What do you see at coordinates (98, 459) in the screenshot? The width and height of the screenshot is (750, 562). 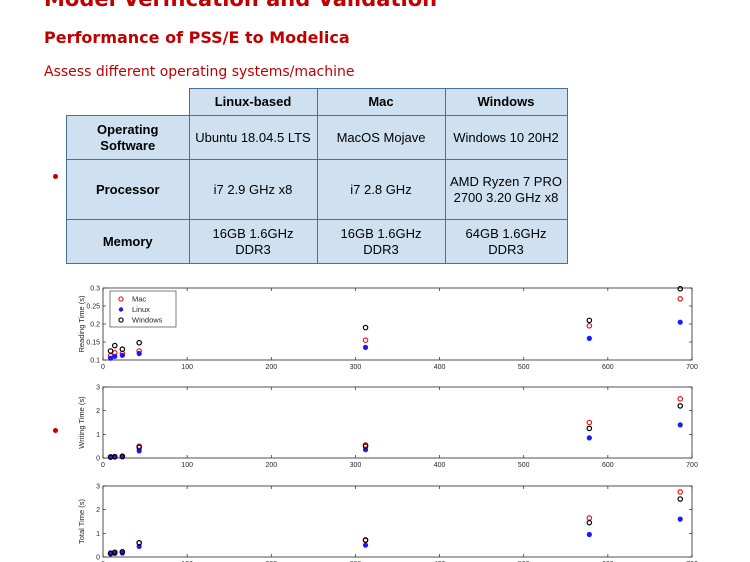 I see `y-tick-label: 0` at bounding box center [98, 459].